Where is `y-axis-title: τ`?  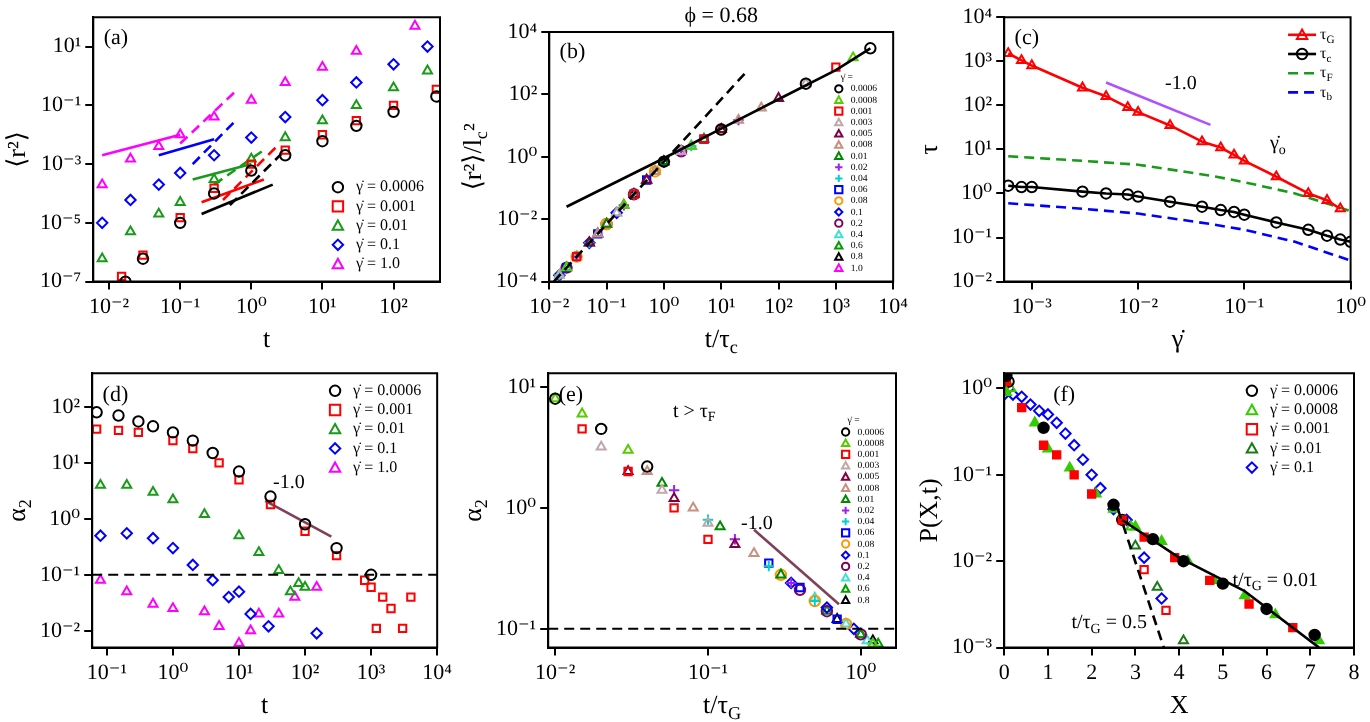 y-axis-title: τ is located at coordinates (927, 149).